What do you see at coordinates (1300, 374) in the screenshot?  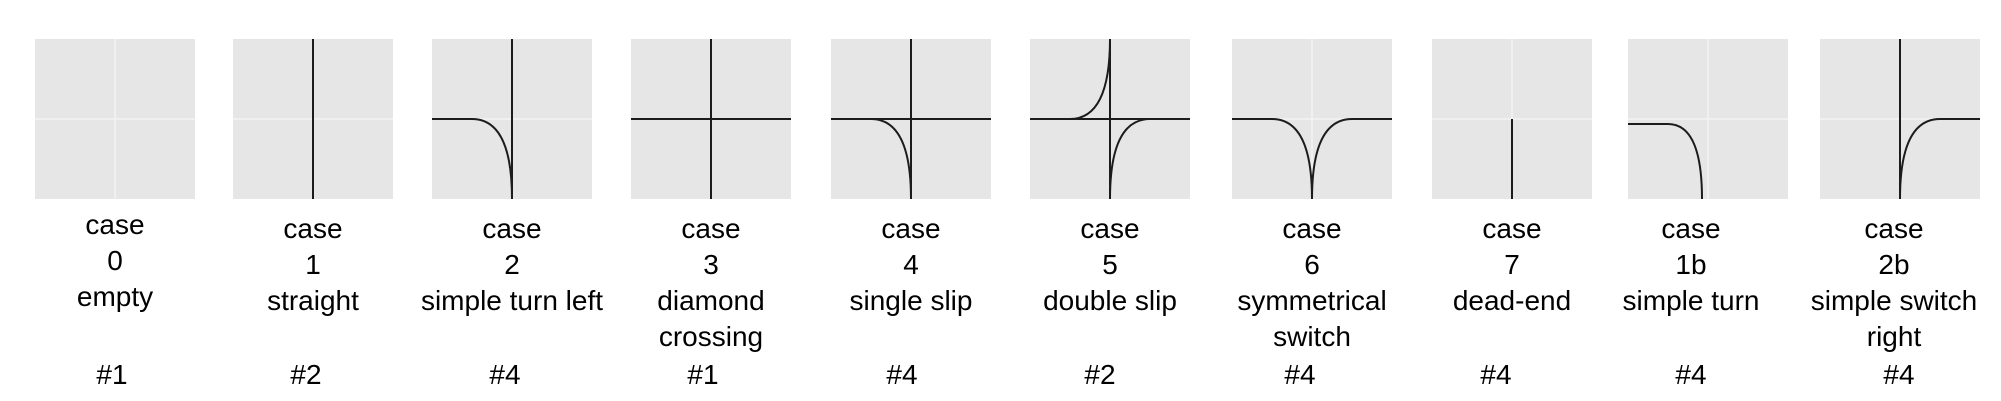 I see `case-6-count: #4` at bounding box center [1300, 374].